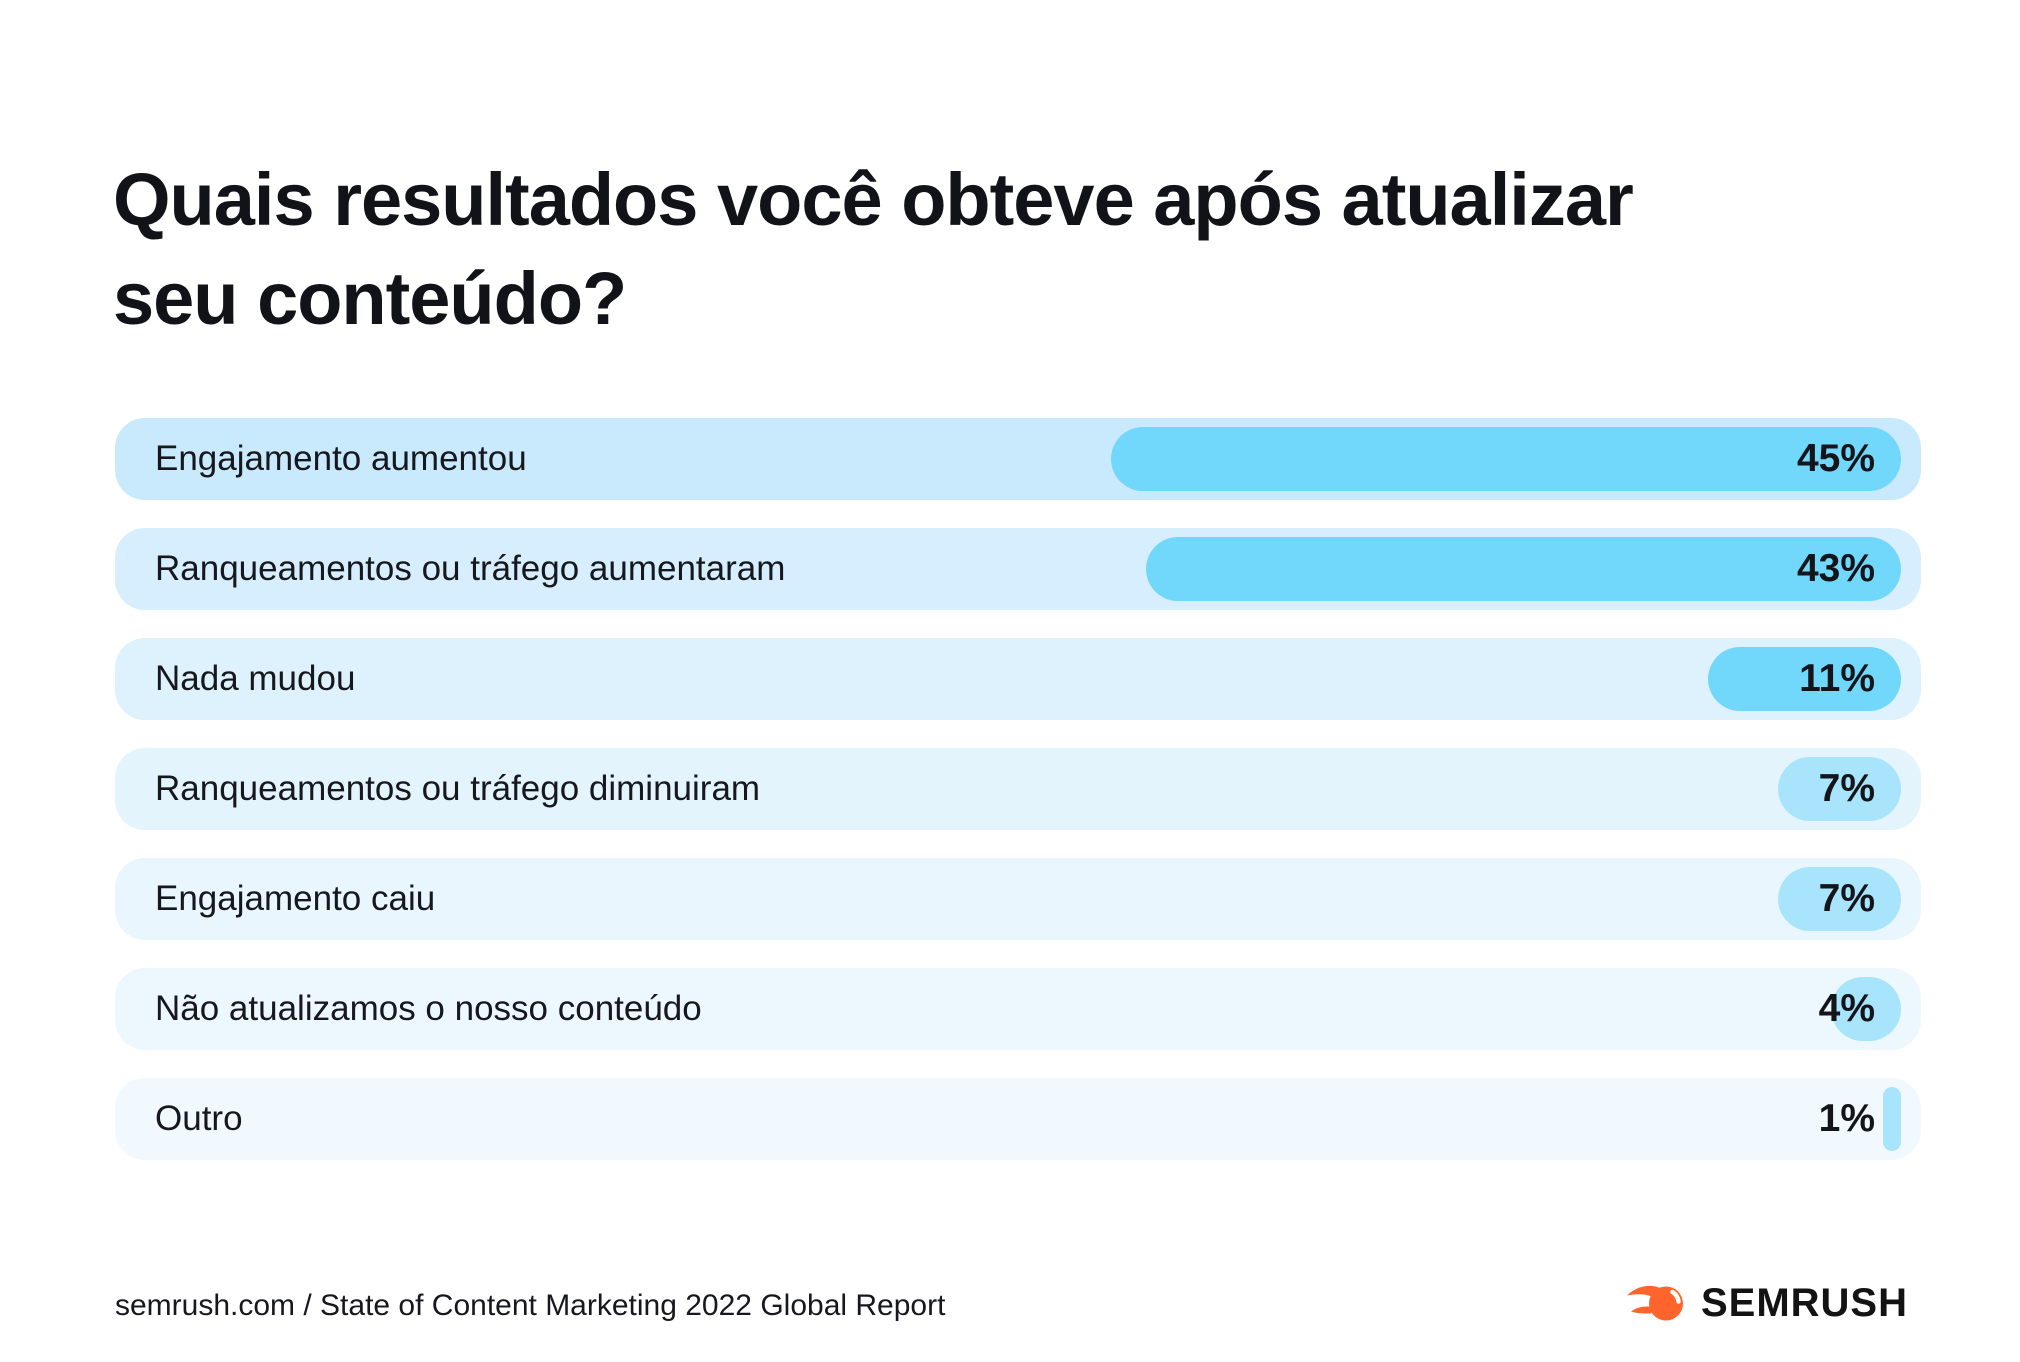 This screenshot has height=1362, width=2020. Describe the element at coordinates (1837, 678) in the screenshot. I see `bar-value-label: 11%` at that location.